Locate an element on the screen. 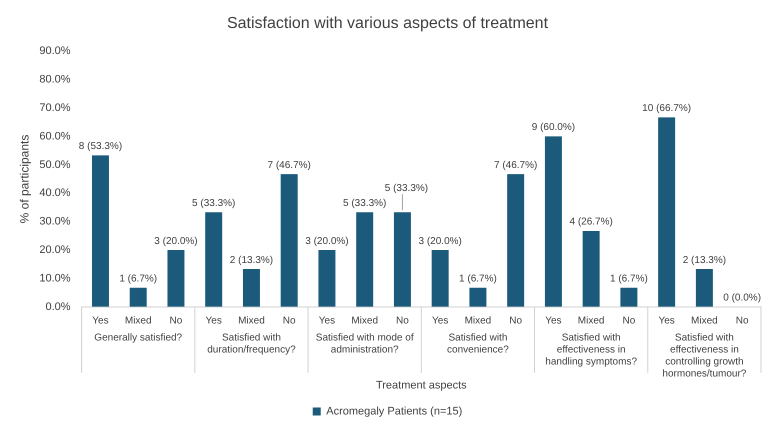 The height and width of the screenshot is (435, 779). y-tick-label: 20.0% is located at coordinates (55, 250).